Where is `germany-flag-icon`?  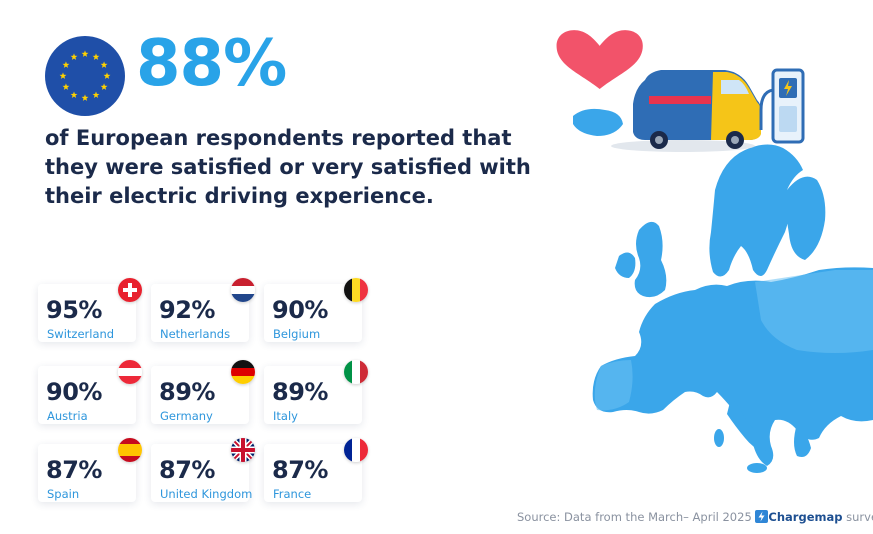 germany-flag-icon is located at coordinates (243, 372).